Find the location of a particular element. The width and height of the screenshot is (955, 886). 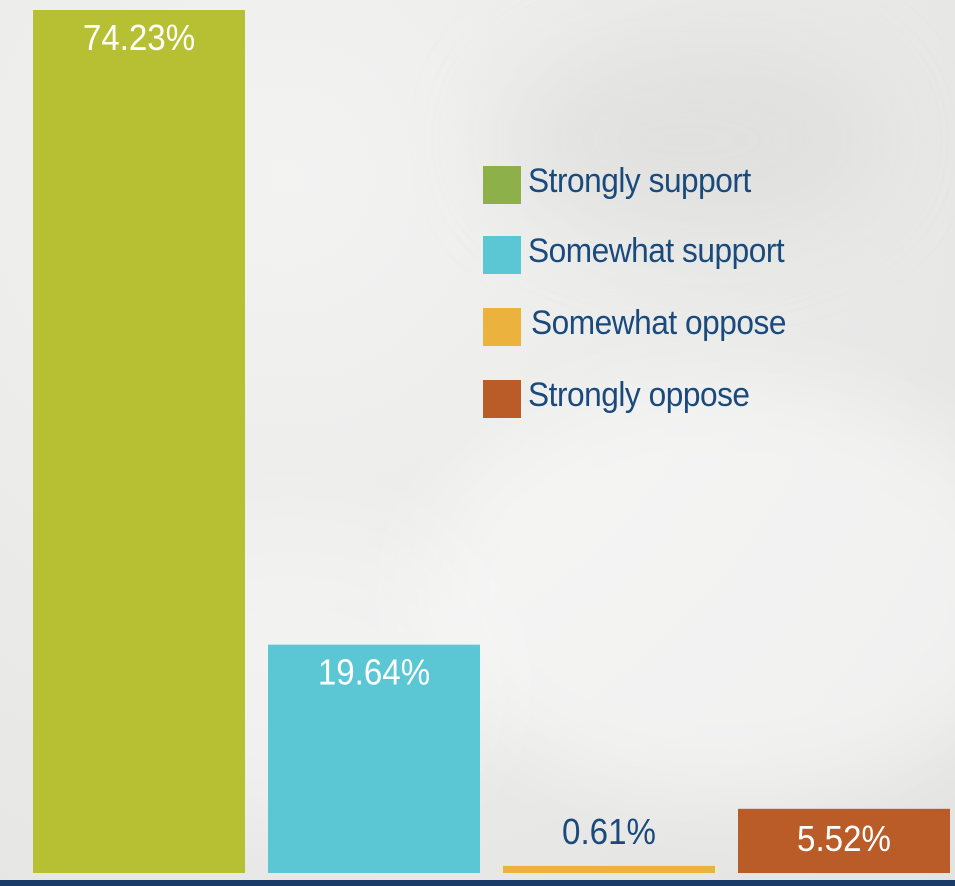

bar-somewhat-support is located at coordinates (374, 758).